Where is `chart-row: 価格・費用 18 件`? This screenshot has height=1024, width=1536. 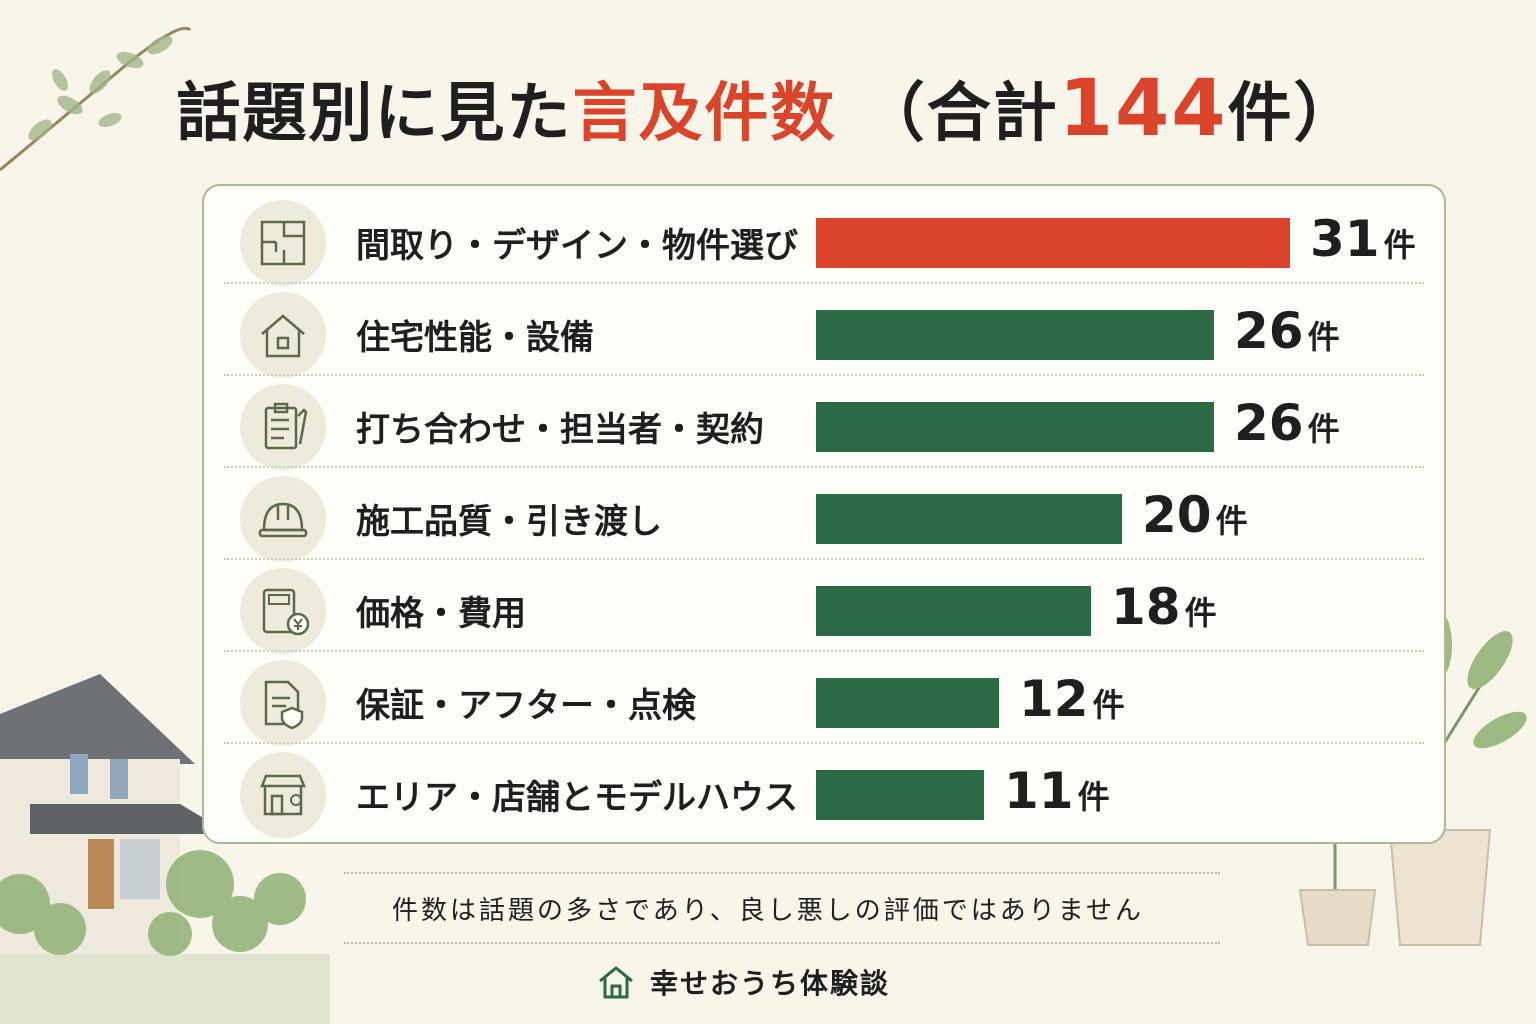
chart-row: 価格・費用 18 件 is located at coordinates (824, 607).